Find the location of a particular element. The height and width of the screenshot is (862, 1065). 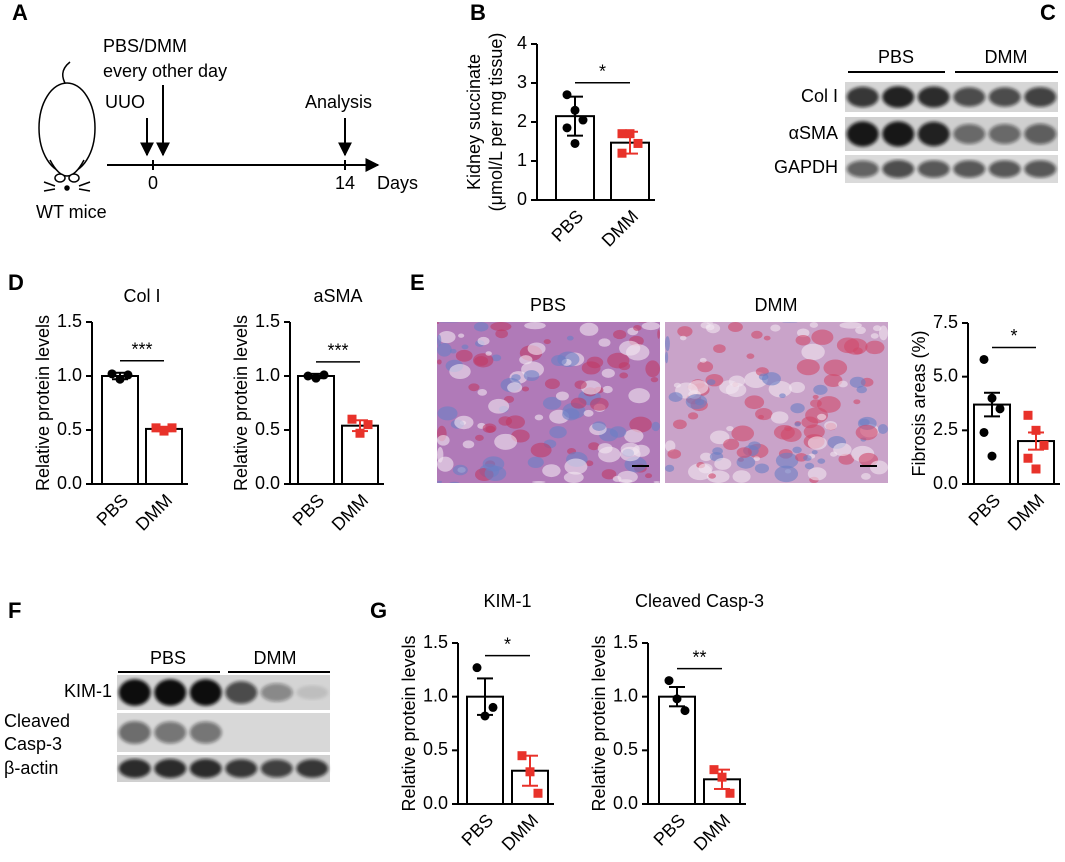

y-tick-label: 5.0 is located at coordinates (945, 375).